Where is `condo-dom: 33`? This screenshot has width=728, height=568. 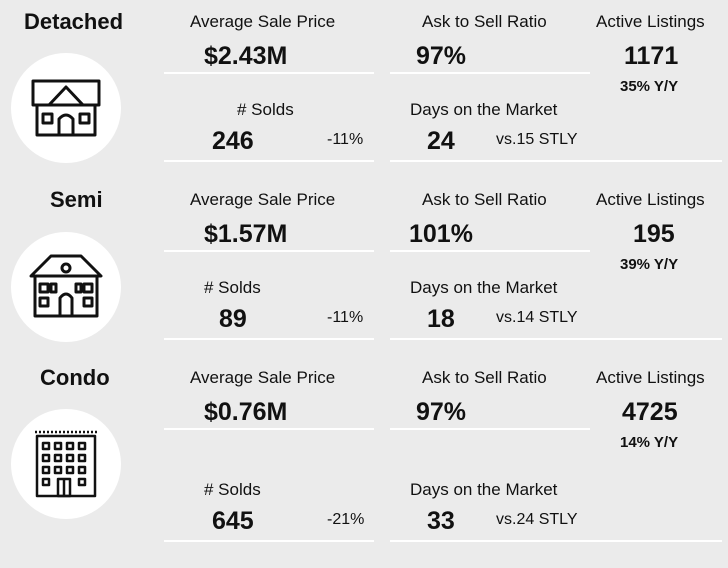 condo-dom: 33 is located at coordinates (441, 521).